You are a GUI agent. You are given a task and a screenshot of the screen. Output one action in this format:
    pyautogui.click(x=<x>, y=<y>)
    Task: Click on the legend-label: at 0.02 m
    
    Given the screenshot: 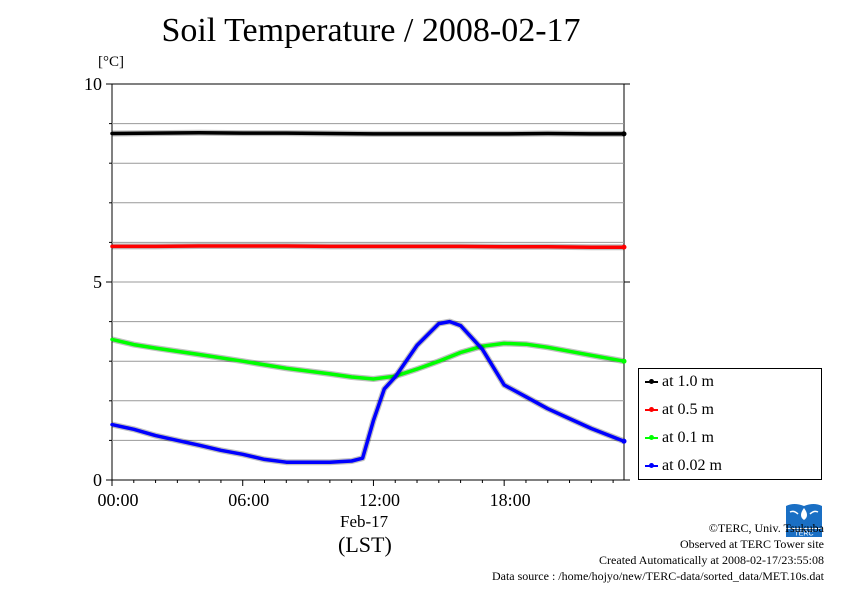 What is the action you would take?
    pyautogui.click(x=692, y=465)
    